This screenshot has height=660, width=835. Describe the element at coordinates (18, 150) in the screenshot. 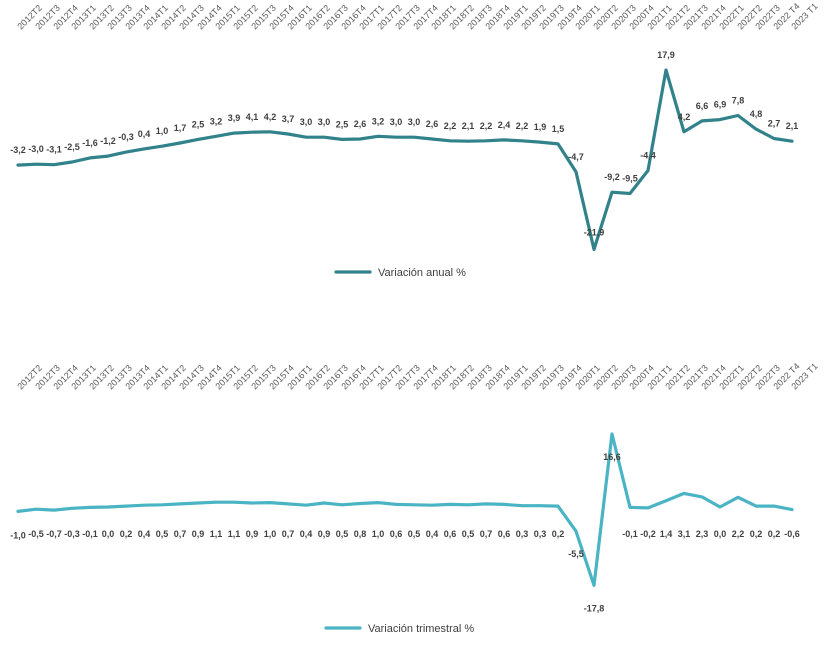

I see `data-label: -3,2` at that location.